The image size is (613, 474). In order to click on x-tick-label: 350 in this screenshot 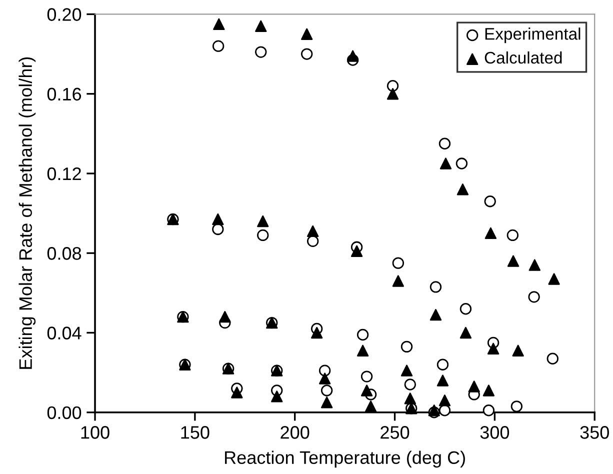, I will do `click(594, 432)`.